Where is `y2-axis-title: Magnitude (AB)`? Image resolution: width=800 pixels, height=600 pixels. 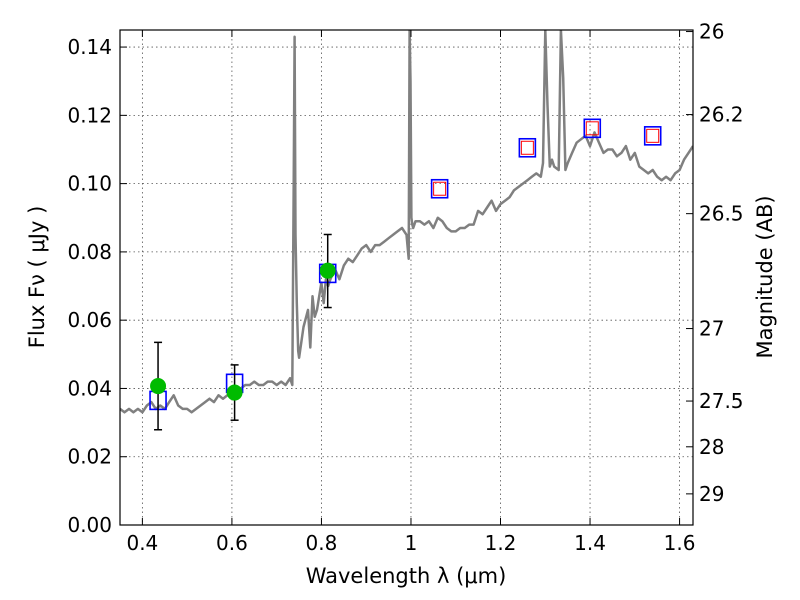
y2-axis-title: Magnitude (AB) is located at coordinates (765, 276).